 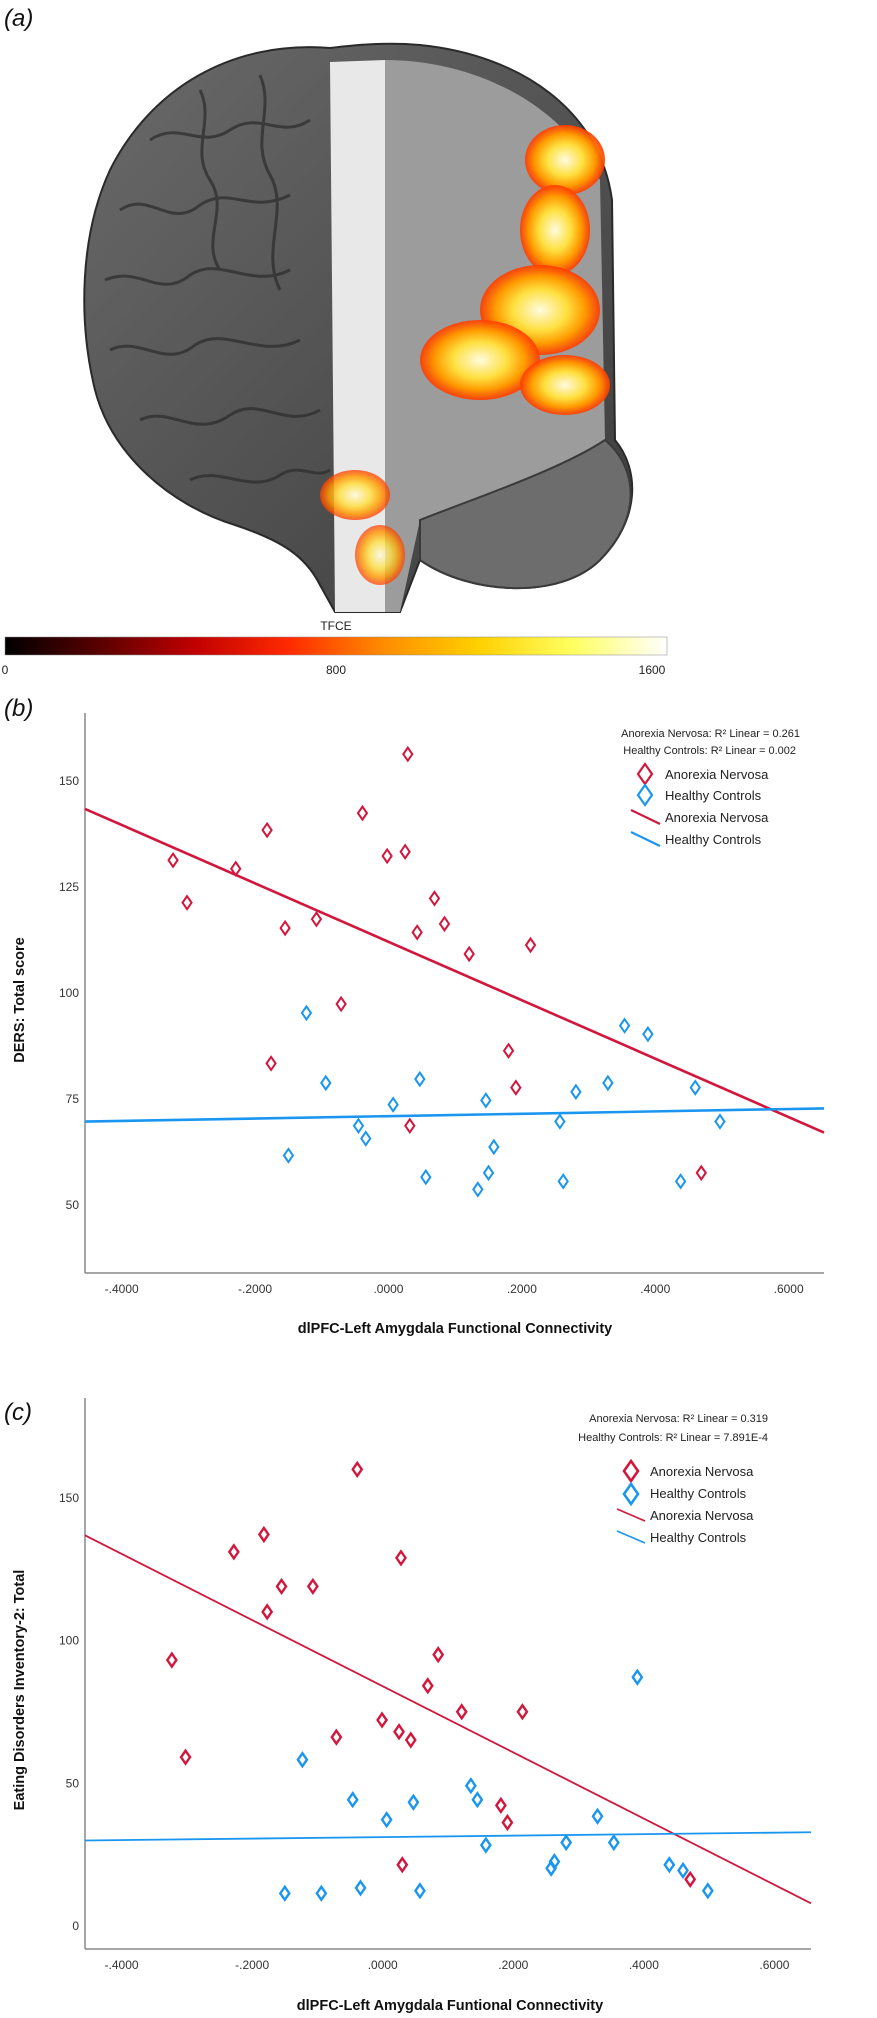 I want to click on legend-marker-an, so click(x=645, y=774).